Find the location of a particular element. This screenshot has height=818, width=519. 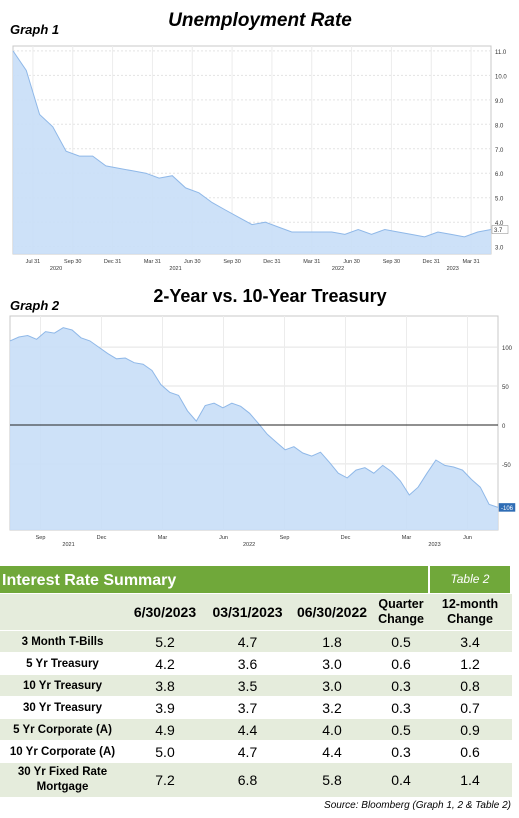

y-tick-label: -50 is located at coordinates (506, 466).